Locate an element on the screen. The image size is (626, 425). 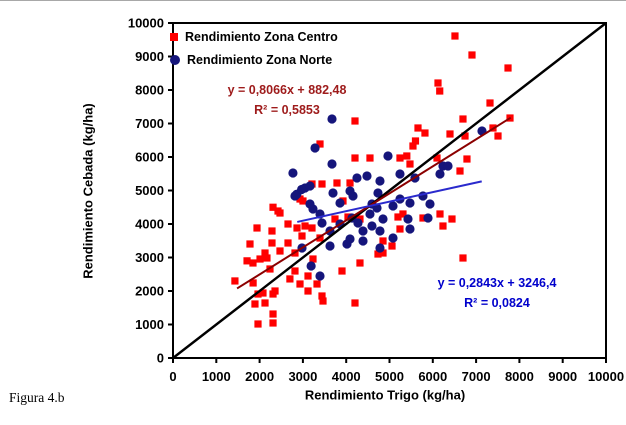
x-tick-label: 8000 is located at coordinates (519, 376).